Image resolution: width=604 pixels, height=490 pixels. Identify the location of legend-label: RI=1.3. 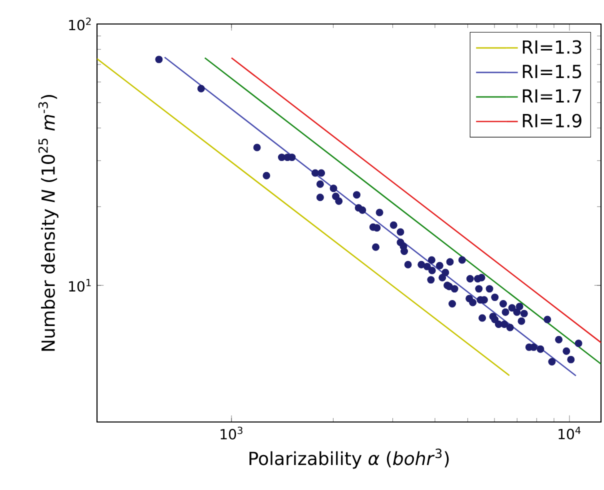
(552, 47).